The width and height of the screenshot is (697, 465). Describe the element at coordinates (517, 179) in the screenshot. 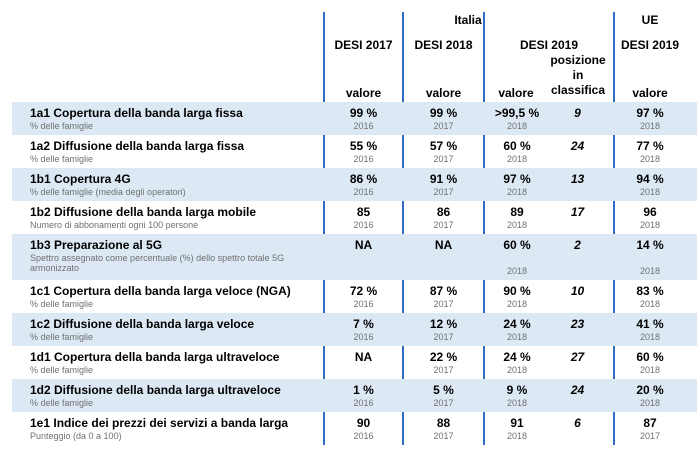

I see `value-desi-2019: 97 %` at that location.